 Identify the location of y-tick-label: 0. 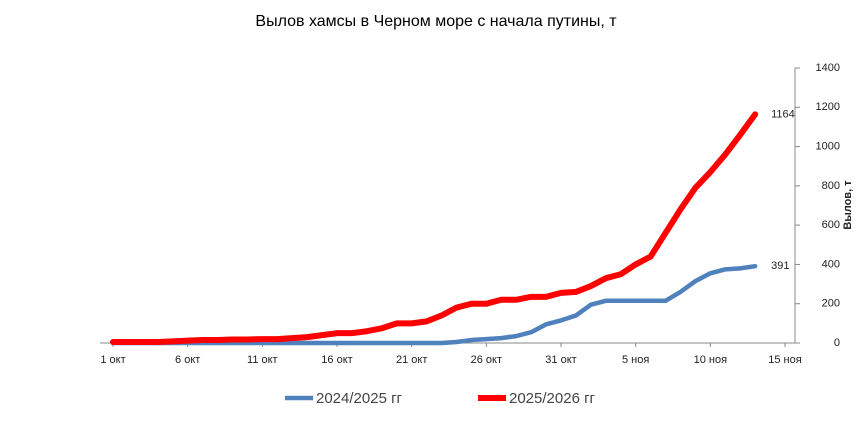
(837, 343).